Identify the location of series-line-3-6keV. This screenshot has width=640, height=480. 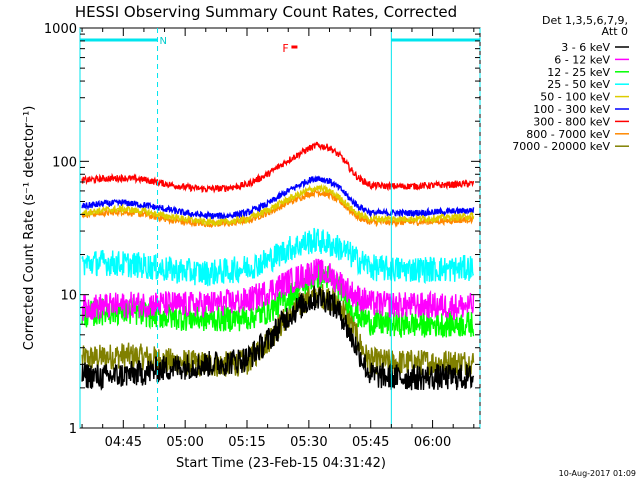
(278, 338).